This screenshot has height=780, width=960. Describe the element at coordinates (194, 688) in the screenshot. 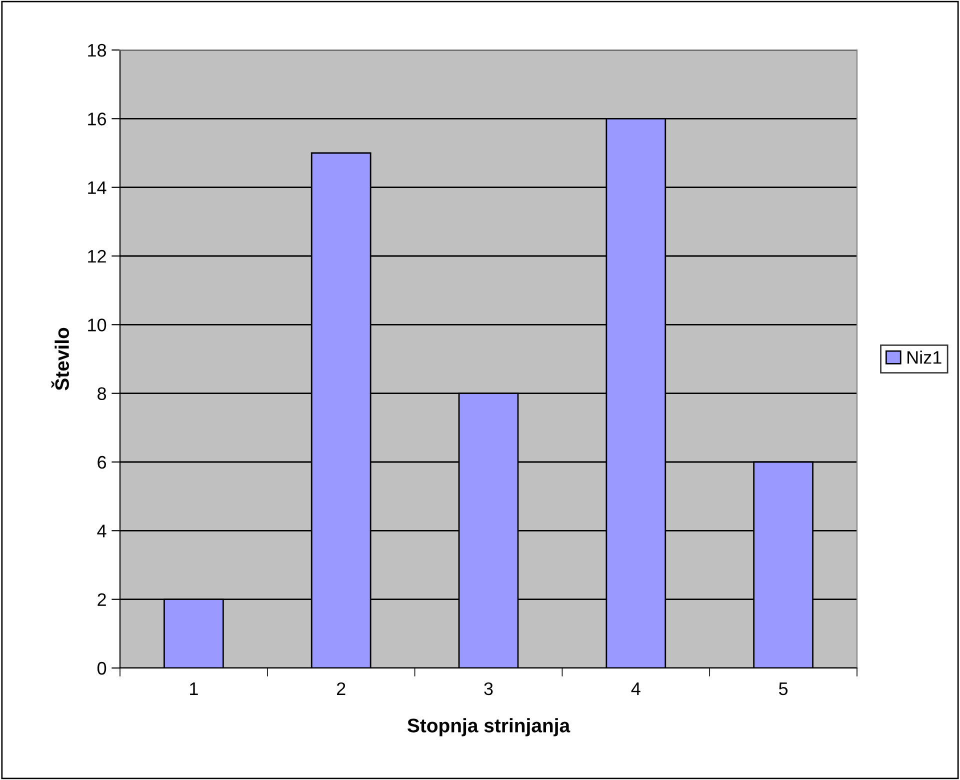

I see `x-tick-label: 1` at that location.